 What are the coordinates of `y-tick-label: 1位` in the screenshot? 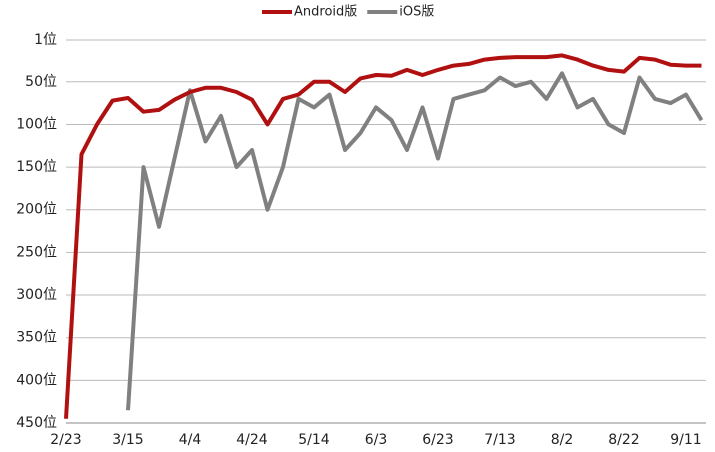 It's located at (45, 40).